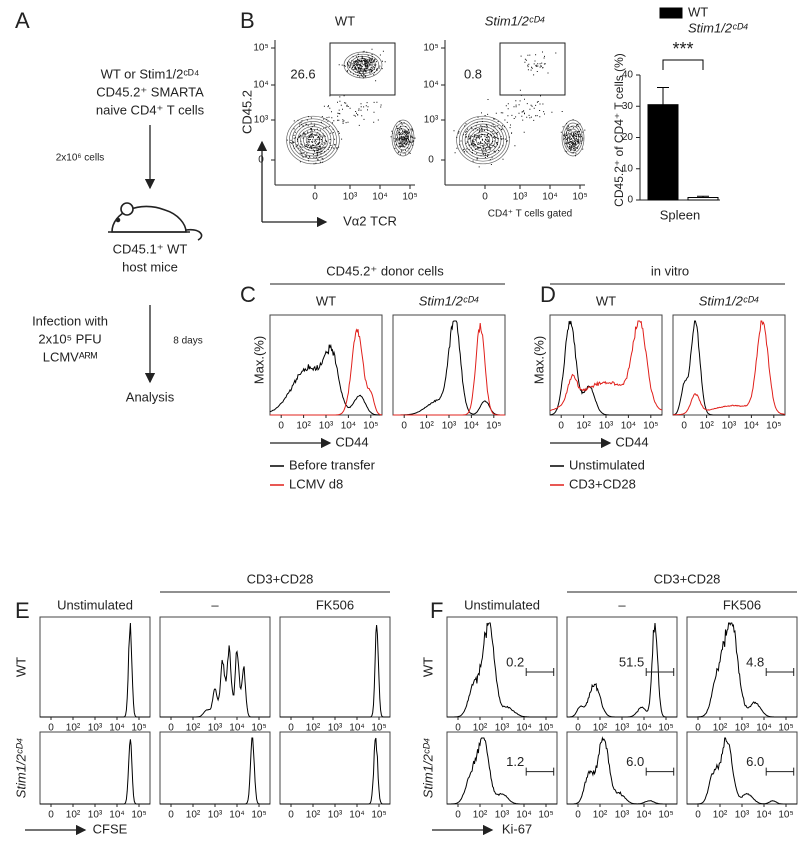 The image size is (800, 844). Describe the element at coordinates (370, 220) in the screenshot. I see `x-axis-label: Vα2 TCR` at that location.